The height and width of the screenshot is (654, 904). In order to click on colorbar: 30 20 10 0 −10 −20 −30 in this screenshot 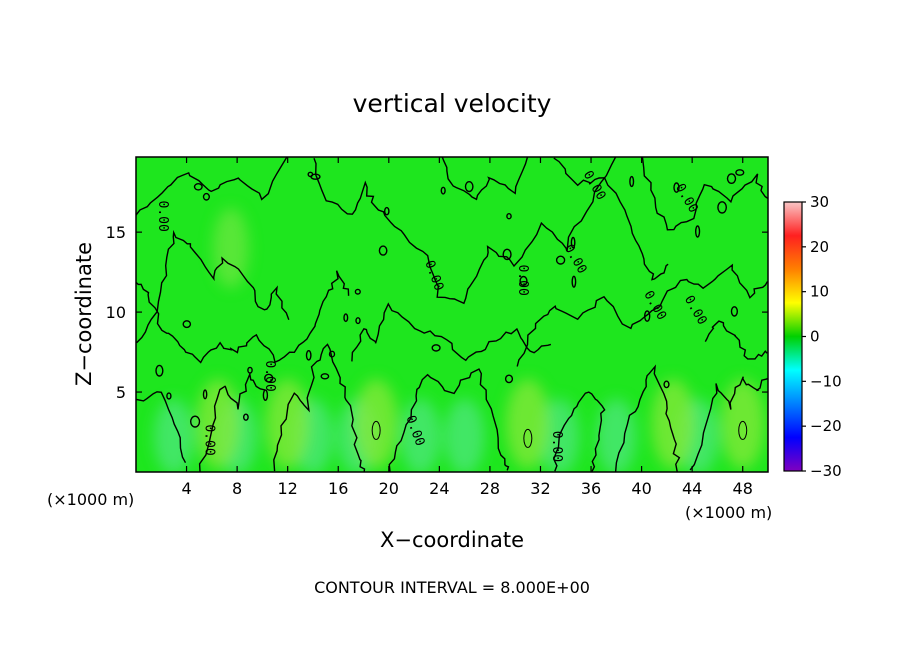, I will do `click(812, 336)`.